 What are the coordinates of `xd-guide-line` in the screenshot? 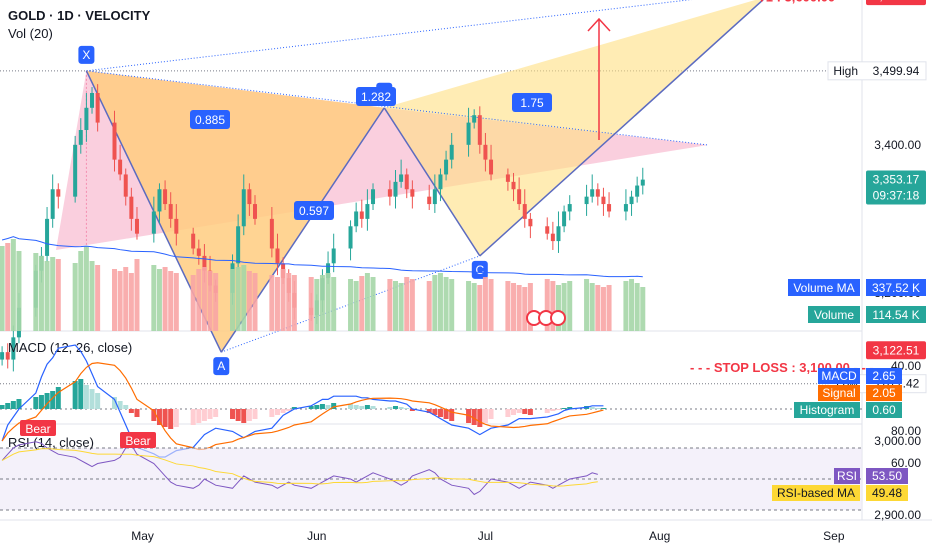 It's located at (389, 36).